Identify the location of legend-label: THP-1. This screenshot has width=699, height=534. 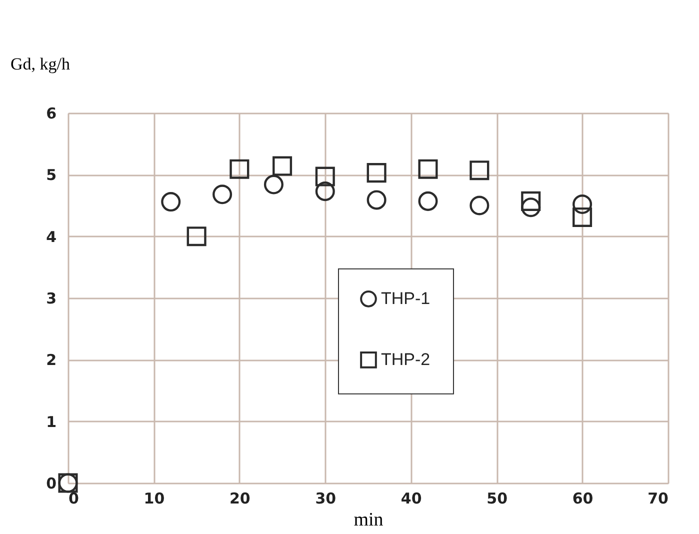
(405, 298).